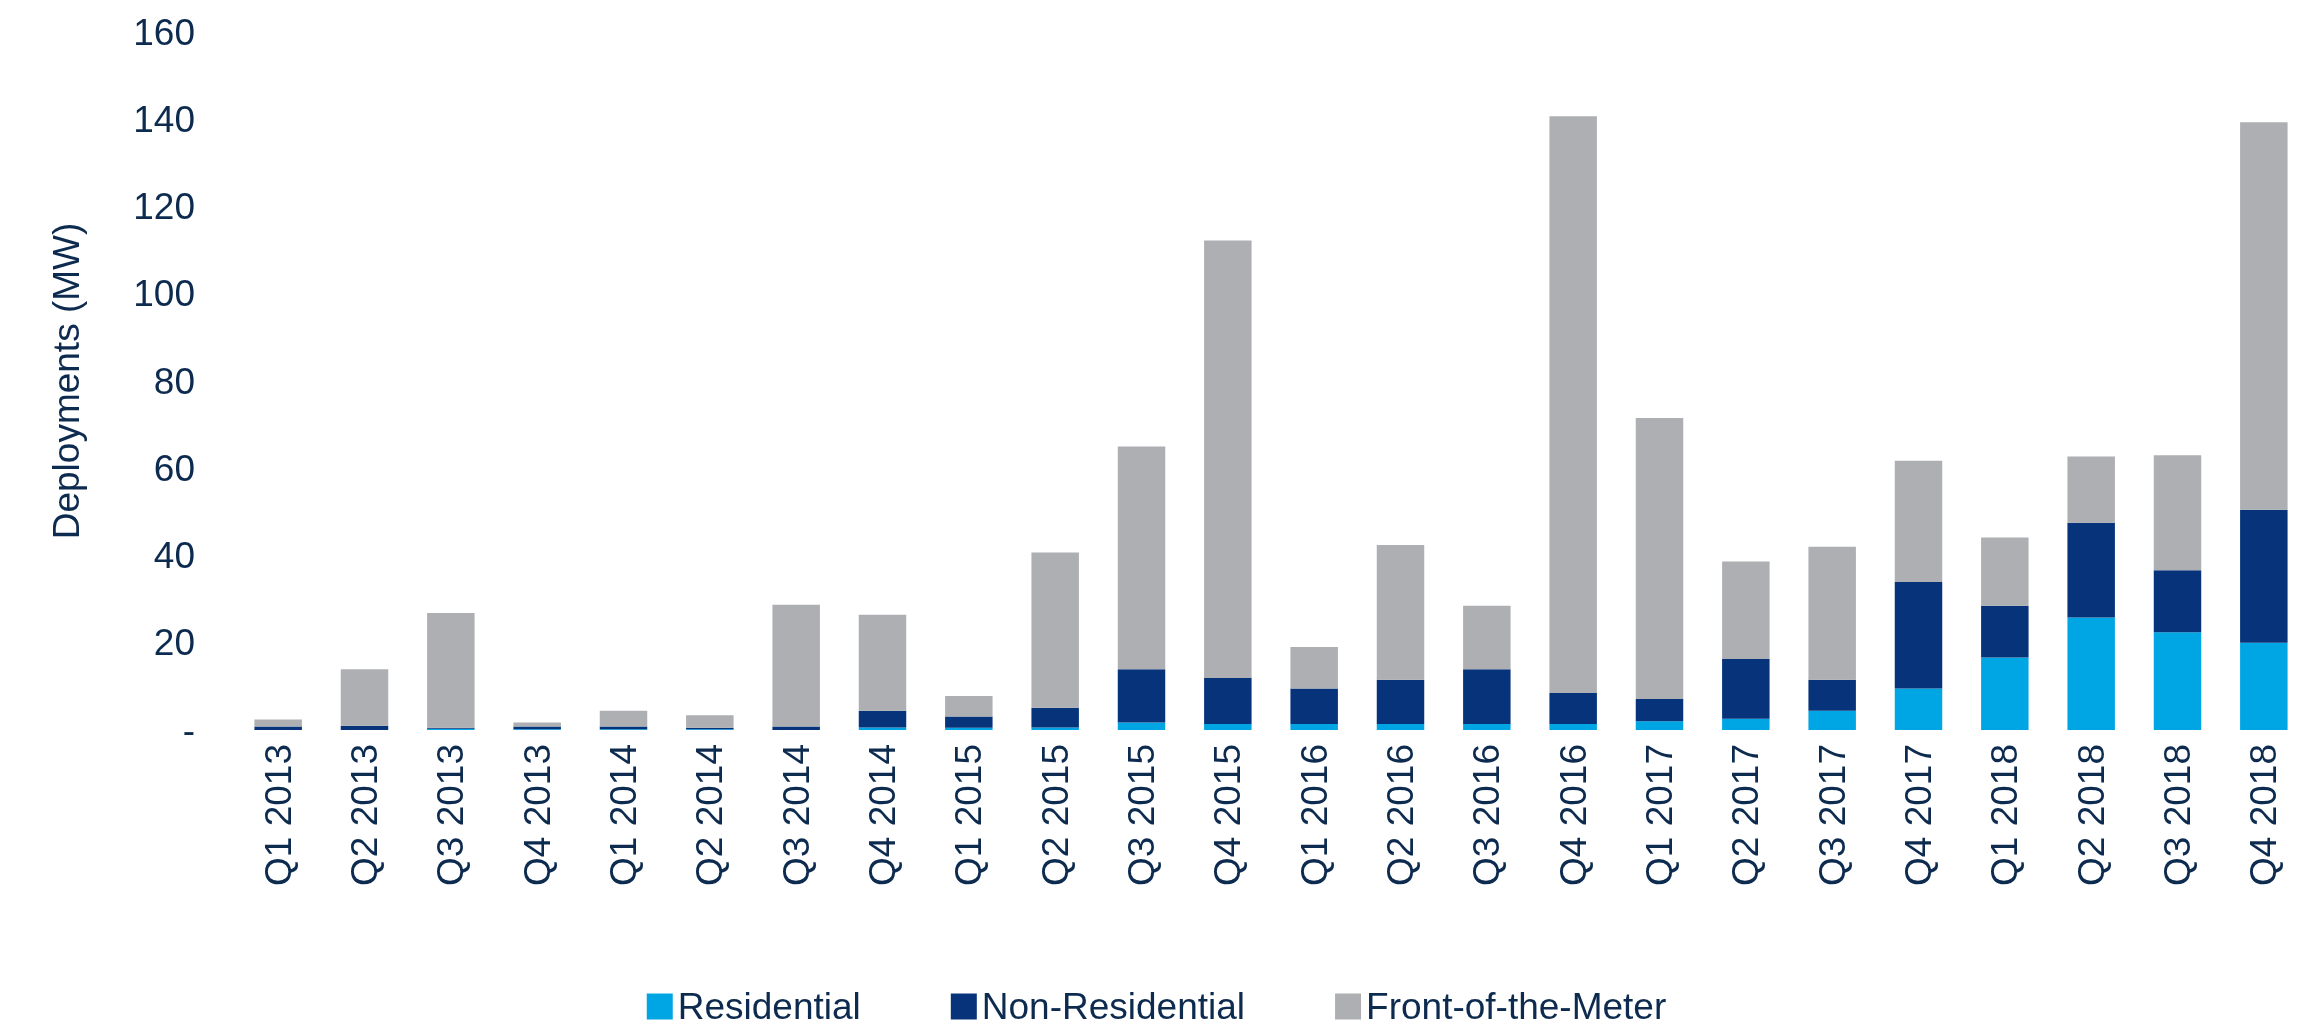 The height and width of the screenshot is (1030, 2313). I want to click on x-tick-label: Q2 2018, so click(2091, 815).